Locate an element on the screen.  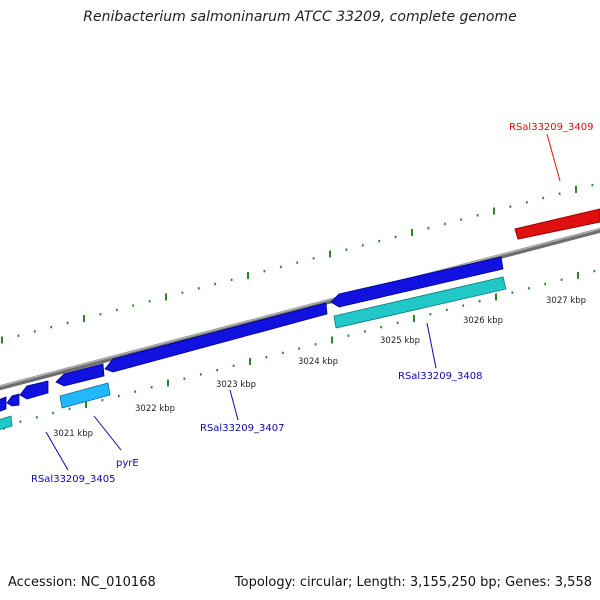
gene-label-rsal33209-3408: RSal33209_3408 is located at coordinates (440, 376).